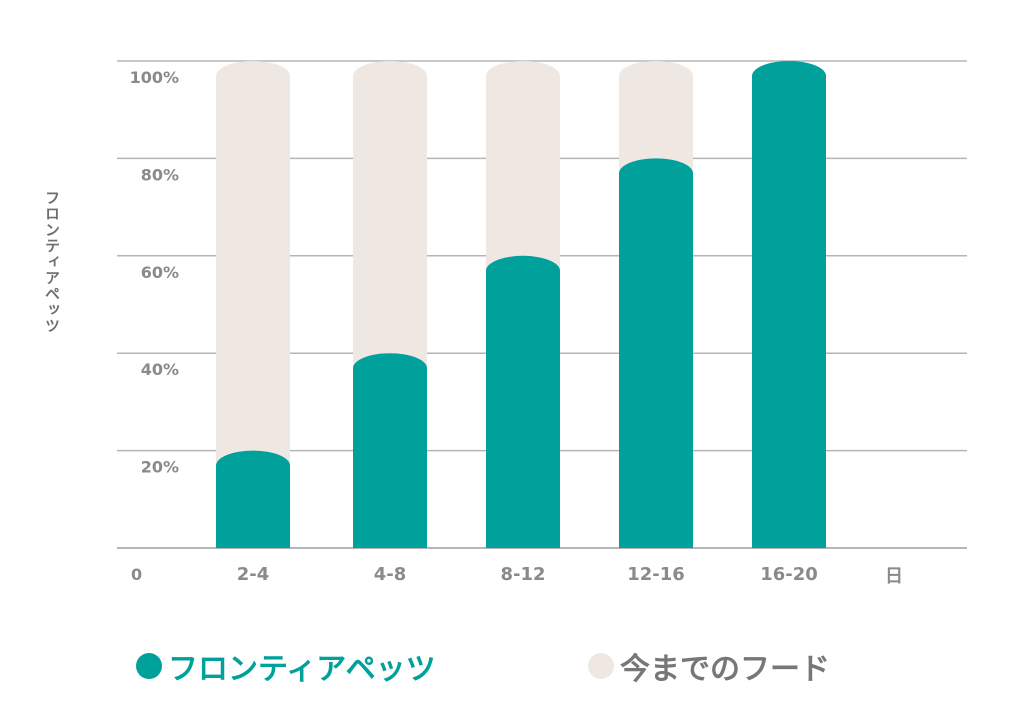  Describe the element at coordinates (789, 574) in the screenshot. I see `x-tick-label-16-20: 16-20` at that location.